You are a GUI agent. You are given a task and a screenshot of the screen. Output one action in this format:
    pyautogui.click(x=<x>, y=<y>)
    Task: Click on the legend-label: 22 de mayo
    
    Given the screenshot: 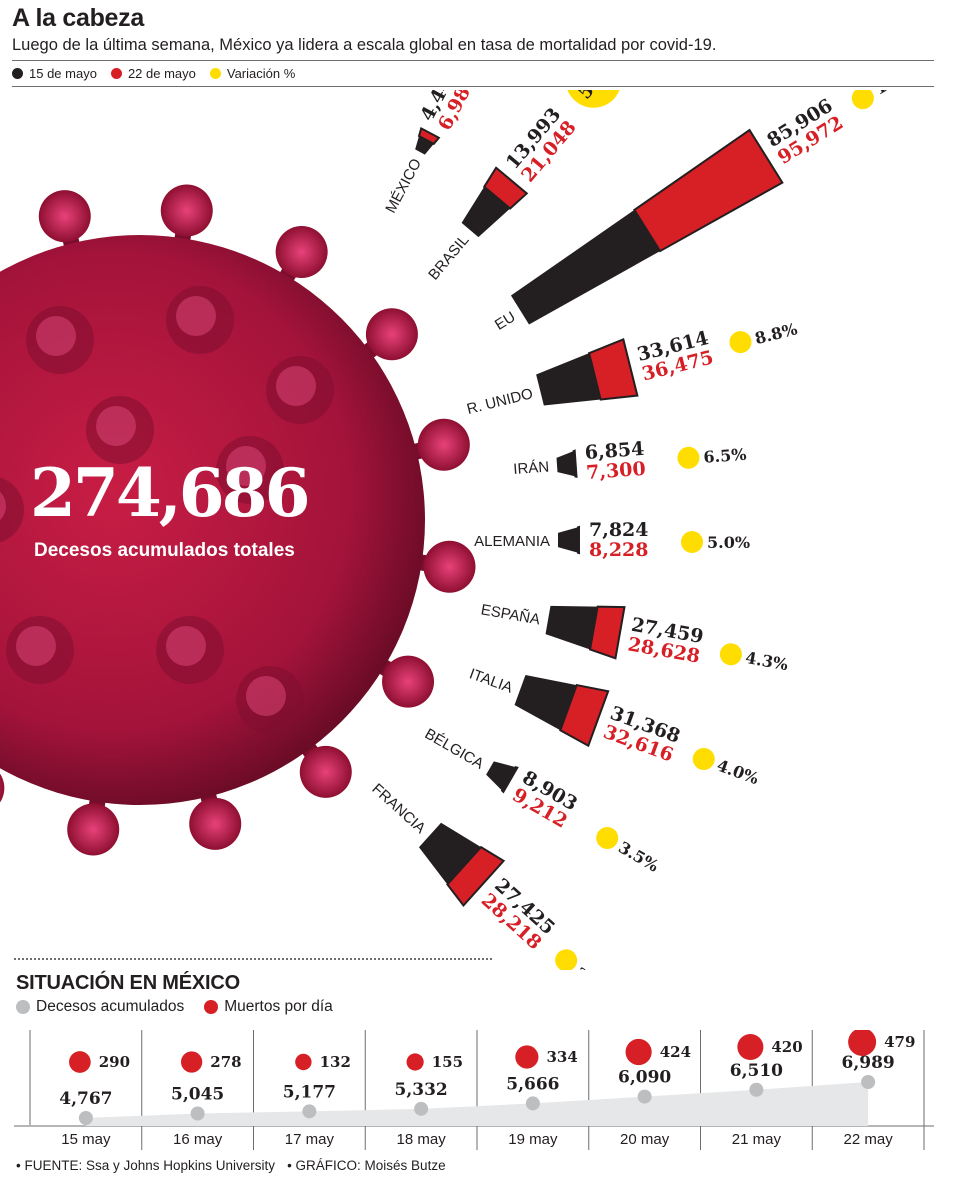 What is the action you would take?
    pyautogui.click(x=161, y=73)
    